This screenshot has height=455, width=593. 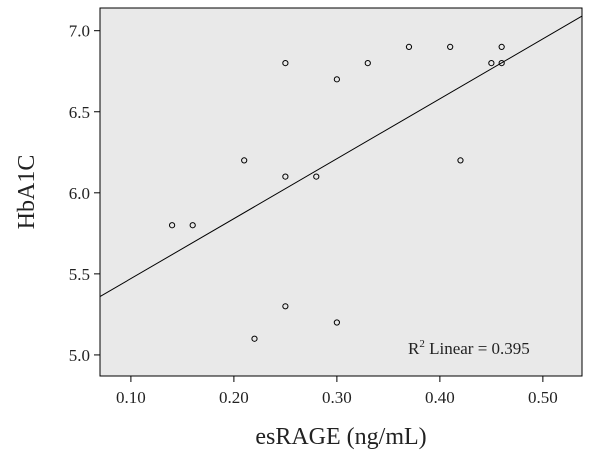 What do you see at coordinates (340, 437) in the screenshot?
I see `x-axis-title: esRAGE (ng/mL)` at bounding box center [340, 437].